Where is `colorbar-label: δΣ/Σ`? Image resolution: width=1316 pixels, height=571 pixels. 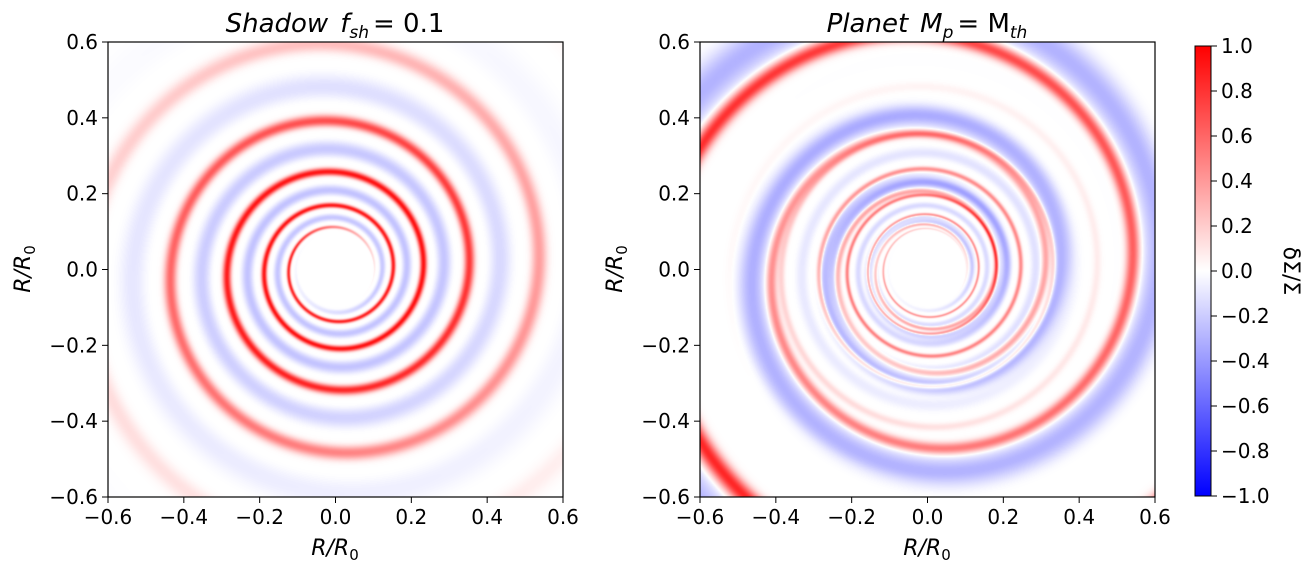
colorbar-label: δΣ/Σ is located at coordinates (1290, 271).